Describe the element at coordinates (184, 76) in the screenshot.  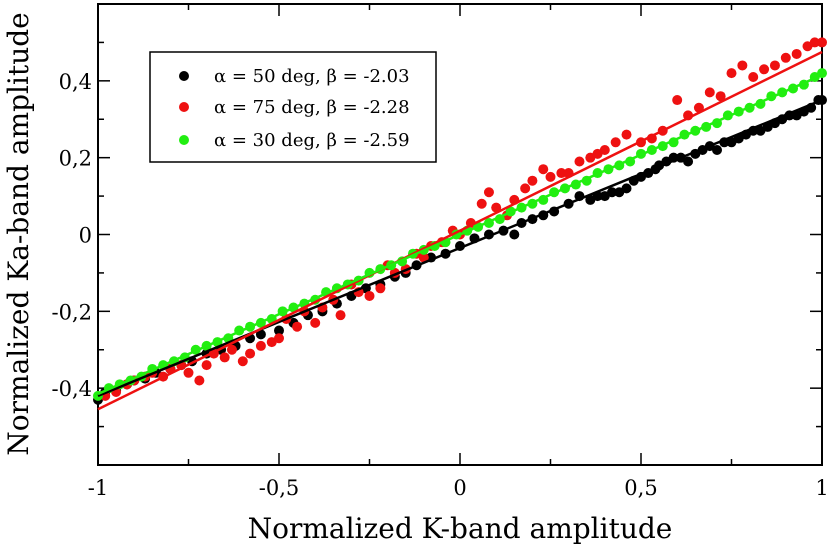
I see `legend-marker-black` at that location.